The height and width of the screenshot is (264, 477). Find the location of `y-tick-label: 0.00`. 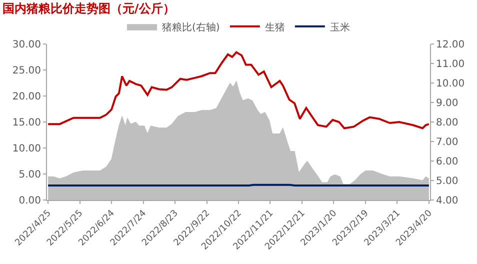

y-tick-label: 0.00 is located at coordinates (29, 201).